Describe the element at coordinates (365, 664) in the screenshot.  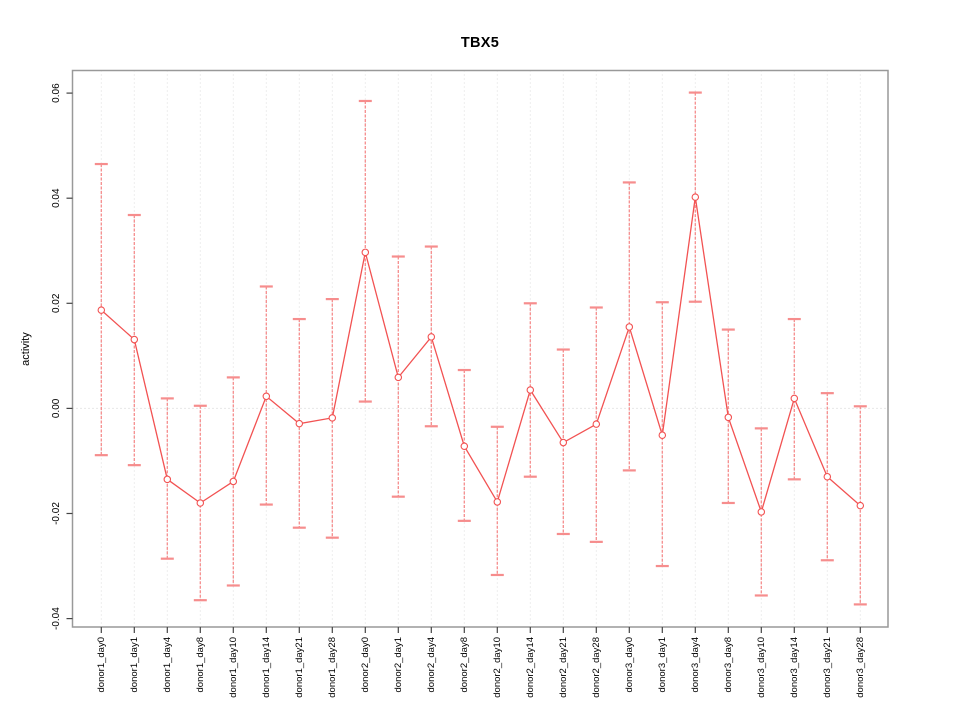
I see `x-tick-label: donor2_day0` at that location.